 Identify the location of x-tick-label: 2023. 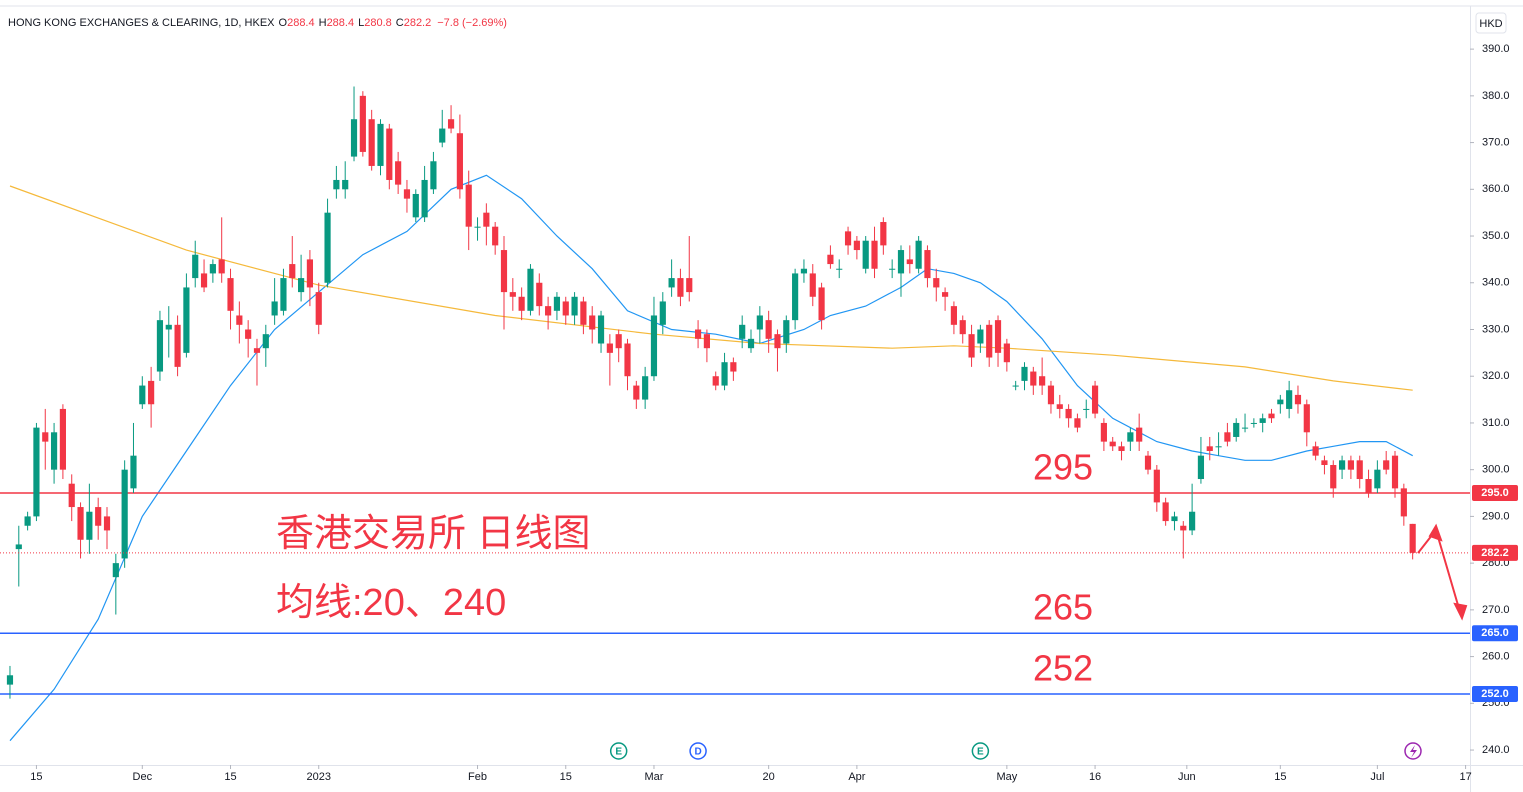
(318, 777).